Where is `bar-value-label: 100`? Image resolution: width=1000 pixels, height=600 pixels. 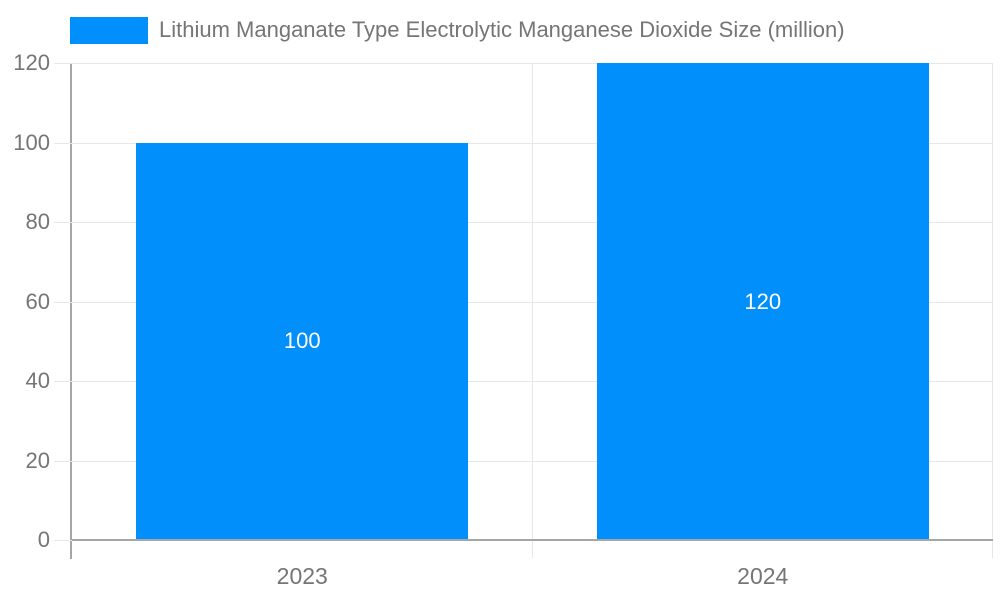
bar-value-label: 100 is located at coordinates (302, 341).